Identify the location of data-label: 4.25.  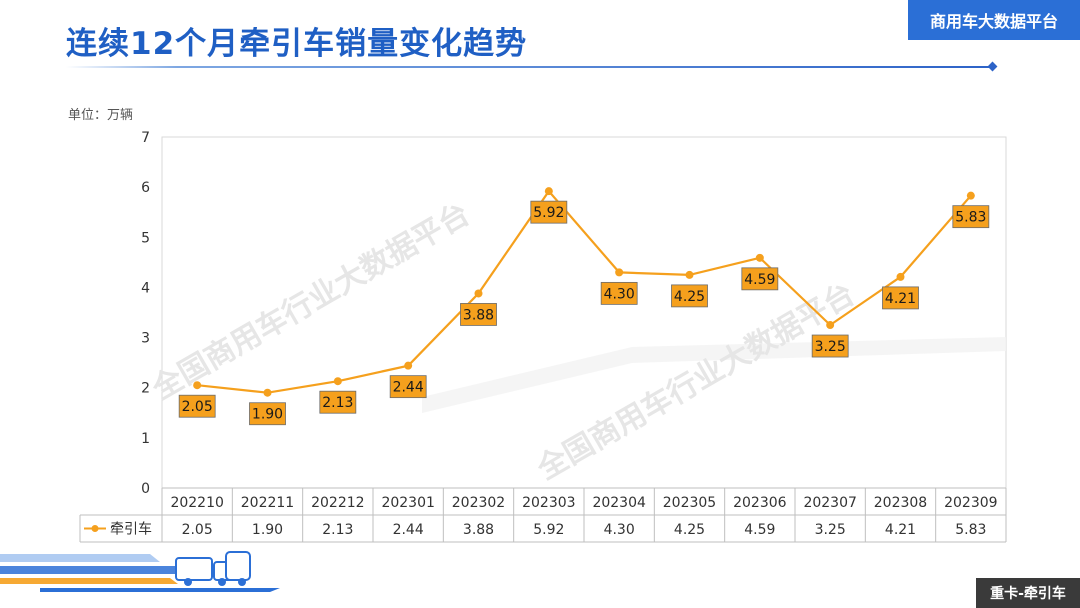
(689, 297).